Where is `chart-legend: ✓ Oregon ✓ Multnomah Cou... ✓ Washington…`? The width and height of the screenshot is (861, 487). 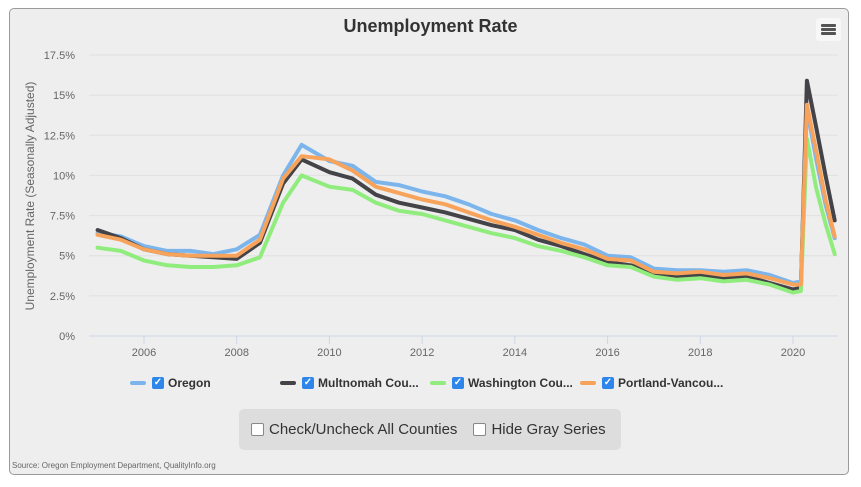 chart-legend: ✓ Oregon ✓ Multnomah Cou... ✓ Washington… is located at coordinates (430, 383).